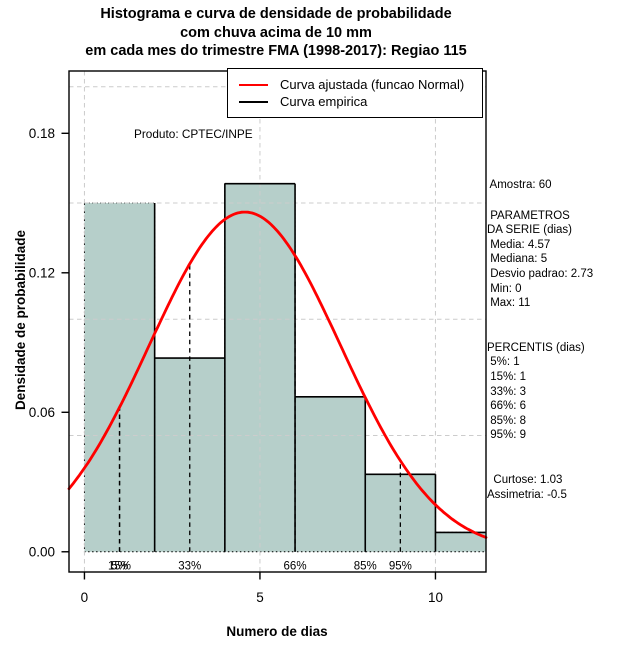 Image resolution: width=640 pixels, height=660 pixels. Describe the element at coordinates (506, 420) in the screenshot. I see `stat-p85: 85%: 8` at that location.